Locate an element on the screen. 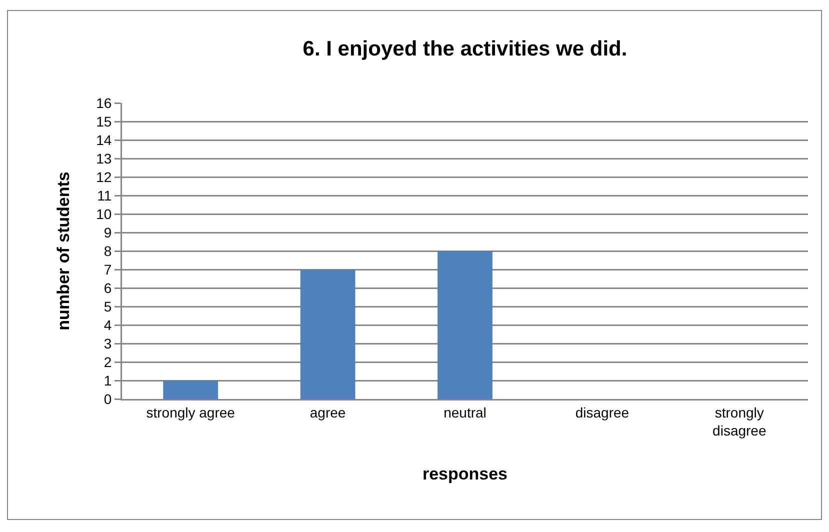  x-tick-label: strongly disagree is located at coordinates (739, 421).